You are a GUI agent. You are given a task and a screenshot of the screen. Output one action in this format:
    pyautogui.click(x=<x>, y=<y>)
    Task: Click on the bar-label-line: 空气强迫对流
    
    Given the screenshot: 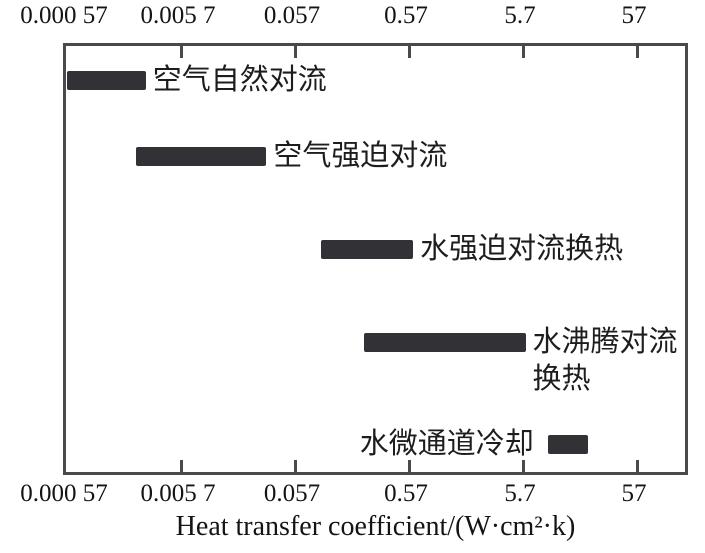 What is the action you would take?
    pyautogui.click(x=360, y=155)
    